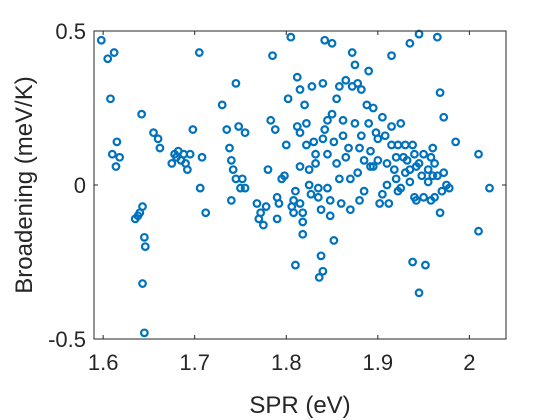  Describe the element at coordinates (103, 362) in the screenshot. I see `x-tick-label: 1.6` at that location.